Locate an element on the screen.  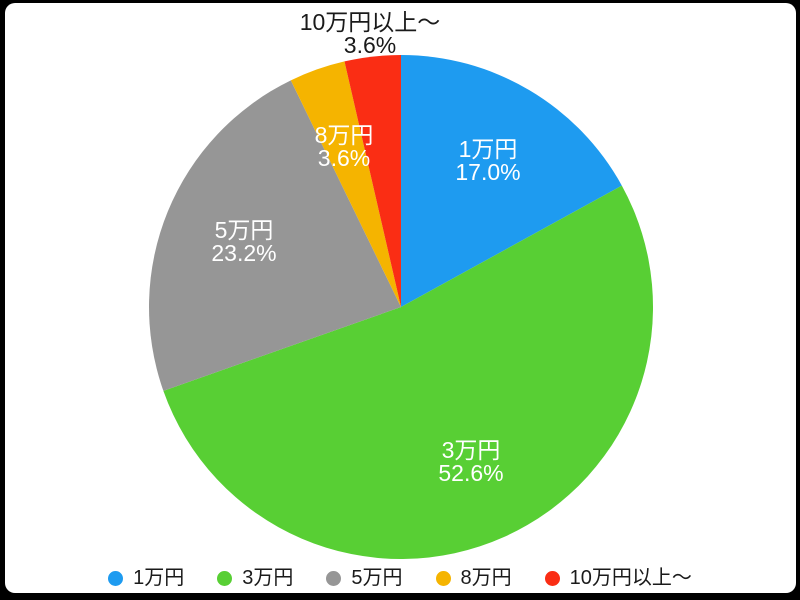
legend-item-1: 1万円 is located at coordinates (146, 578).